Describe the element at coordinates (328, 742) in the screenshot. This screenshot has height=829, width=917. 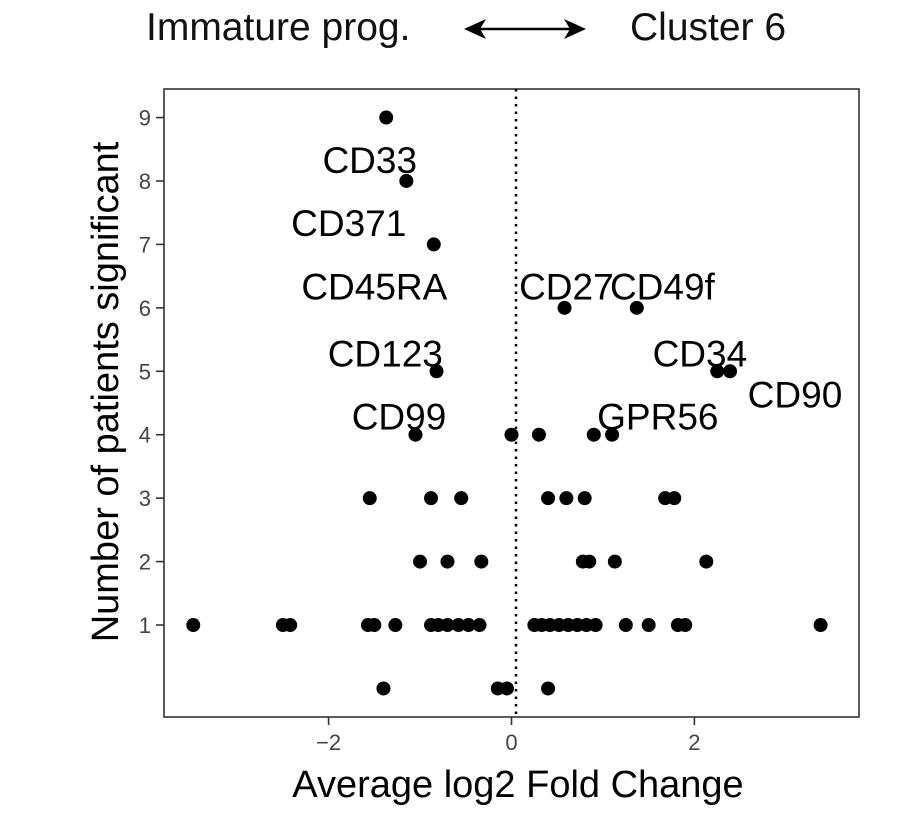
I see `x-tick-label: −2` at that location.